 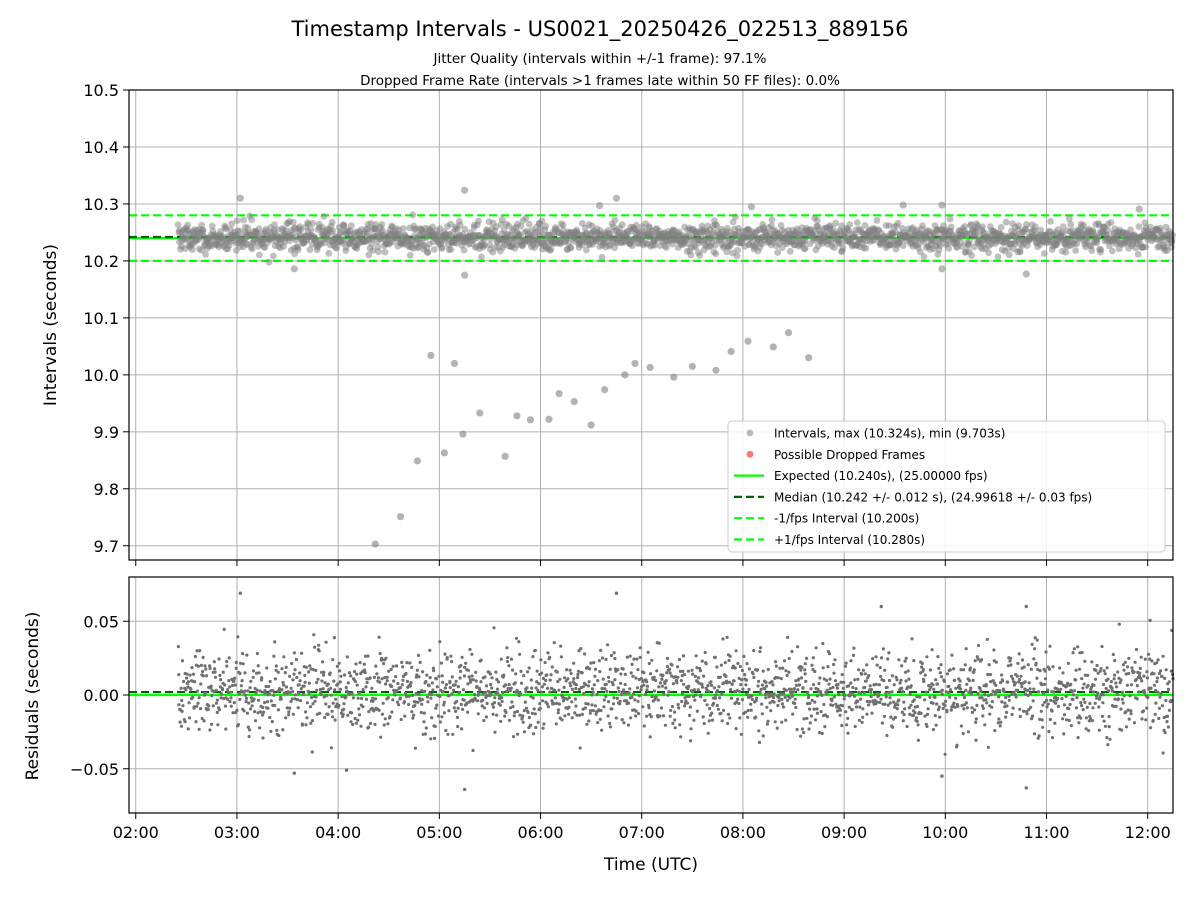 I want to click on top-y-tick-label: 9.9, so click(x=106, y=432).